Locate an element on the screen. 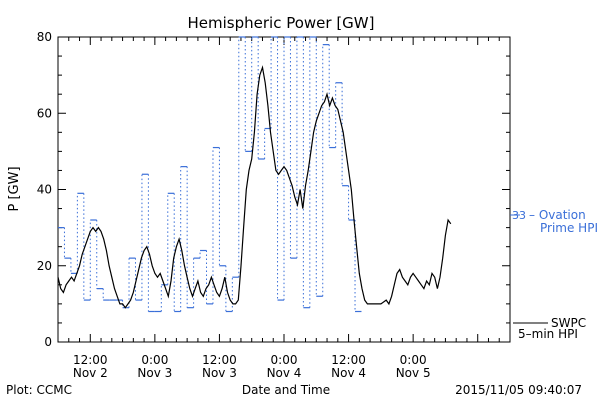 The height and width of the screenshot is (400, 600). y-tick-label: 0 is located at coordinates (48, 342).